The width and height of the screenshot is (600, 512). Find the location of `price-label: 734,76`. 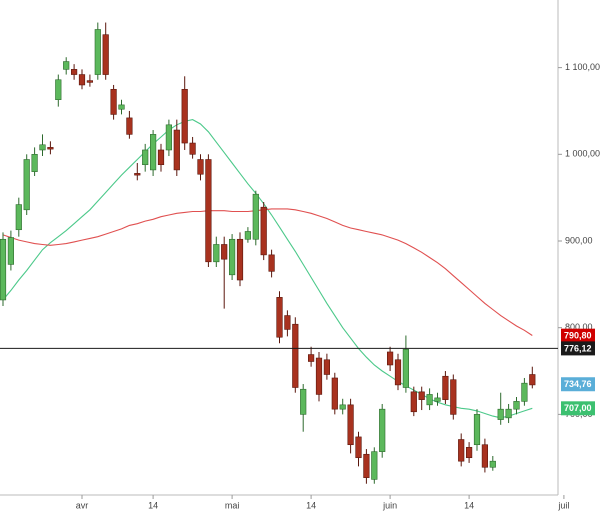

price-label: 734,76 is located at coordinates (578, 384).